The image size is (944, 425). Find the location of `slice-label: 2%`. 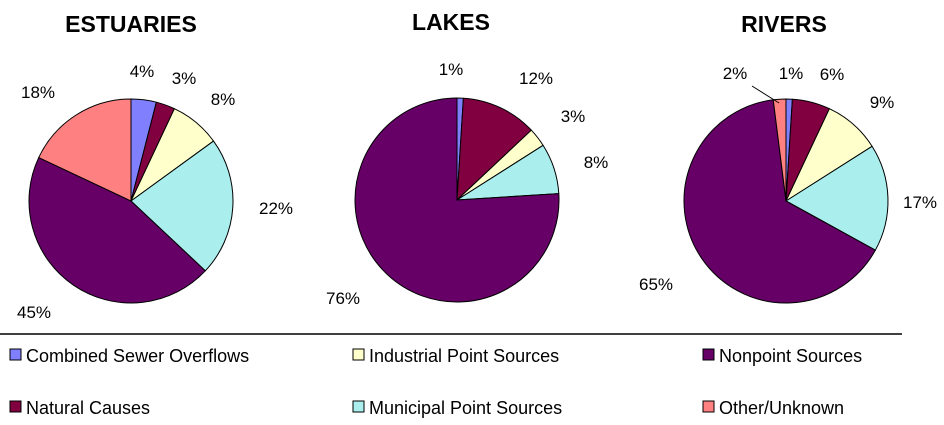

slice-label: 2% is located at coordinates (735, 73).